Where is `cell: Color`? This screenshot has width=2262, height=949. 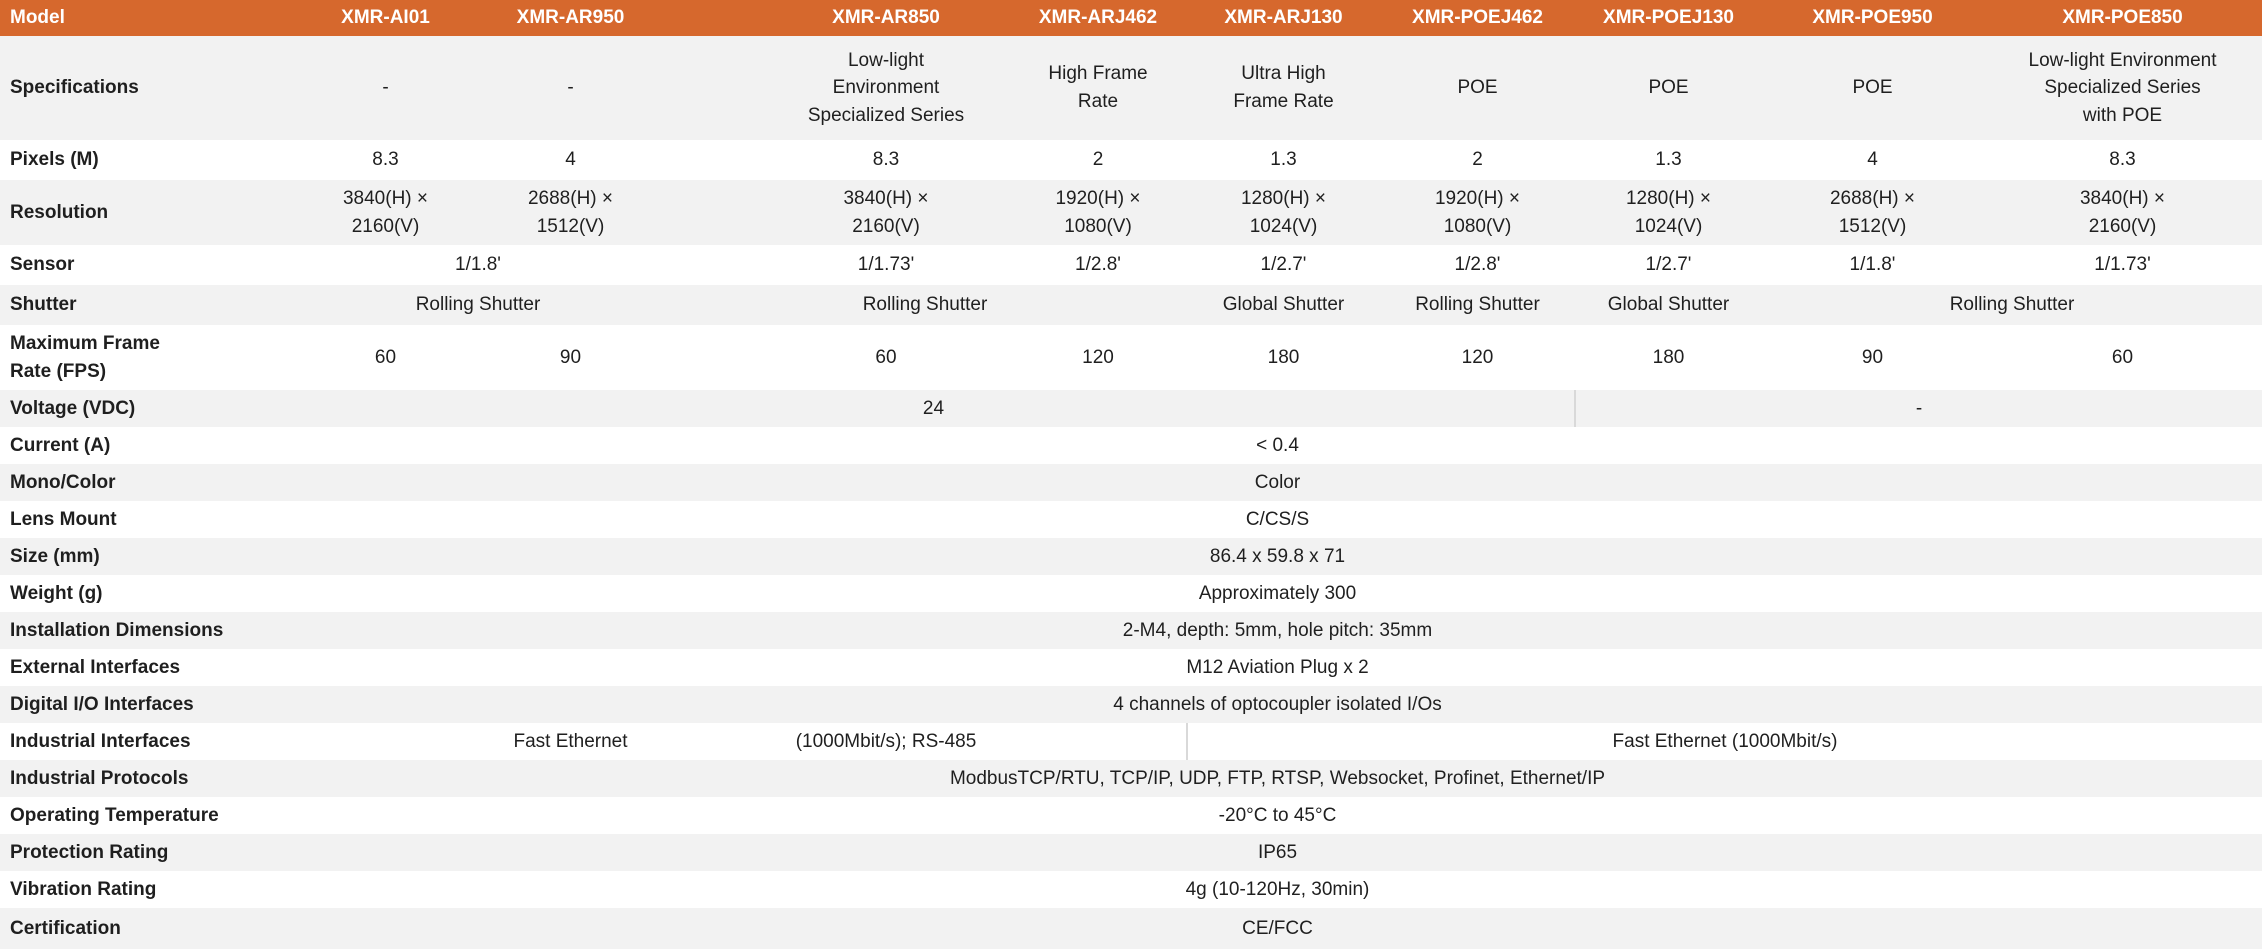
cell: Color is located at coordinates (1277, 482).